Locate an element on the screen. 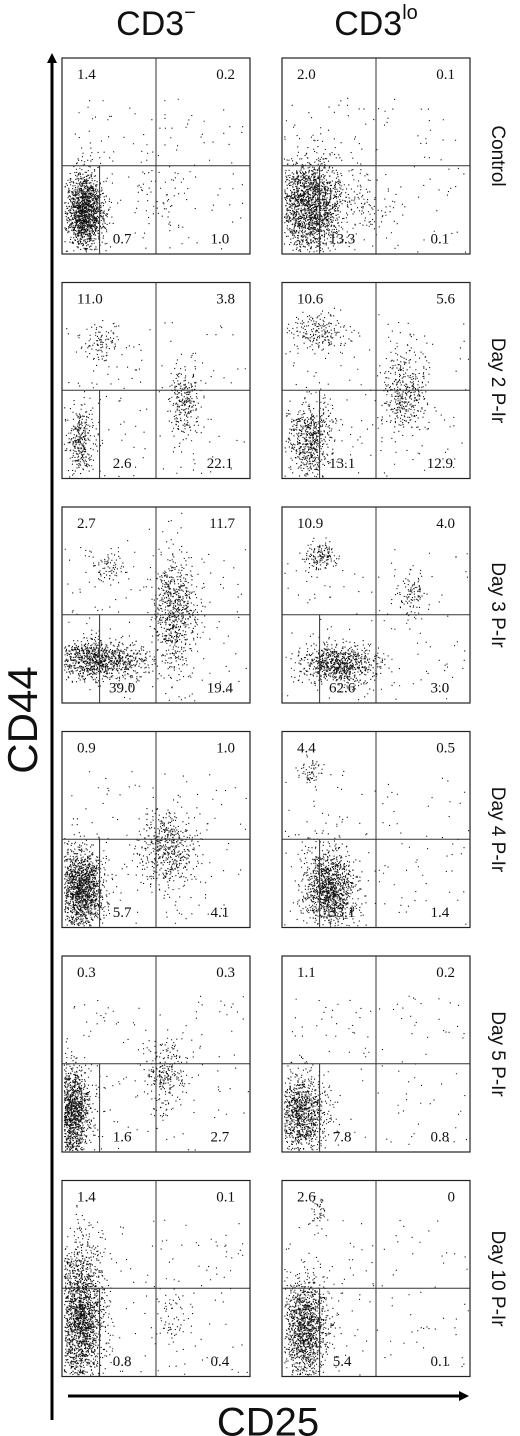  plot-panel: 10.9 4.0 62.6 3.0 is located at coordinates (376, 605).